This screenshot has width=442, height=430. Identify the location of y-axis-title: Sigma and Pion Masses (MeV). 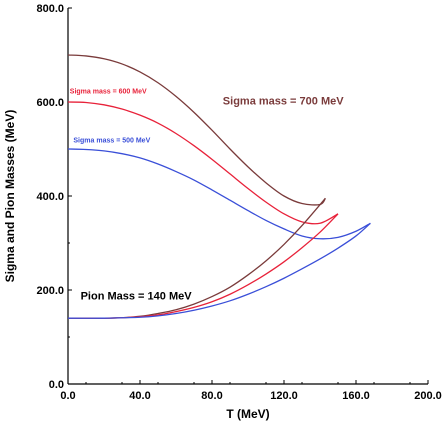
(10, 196).